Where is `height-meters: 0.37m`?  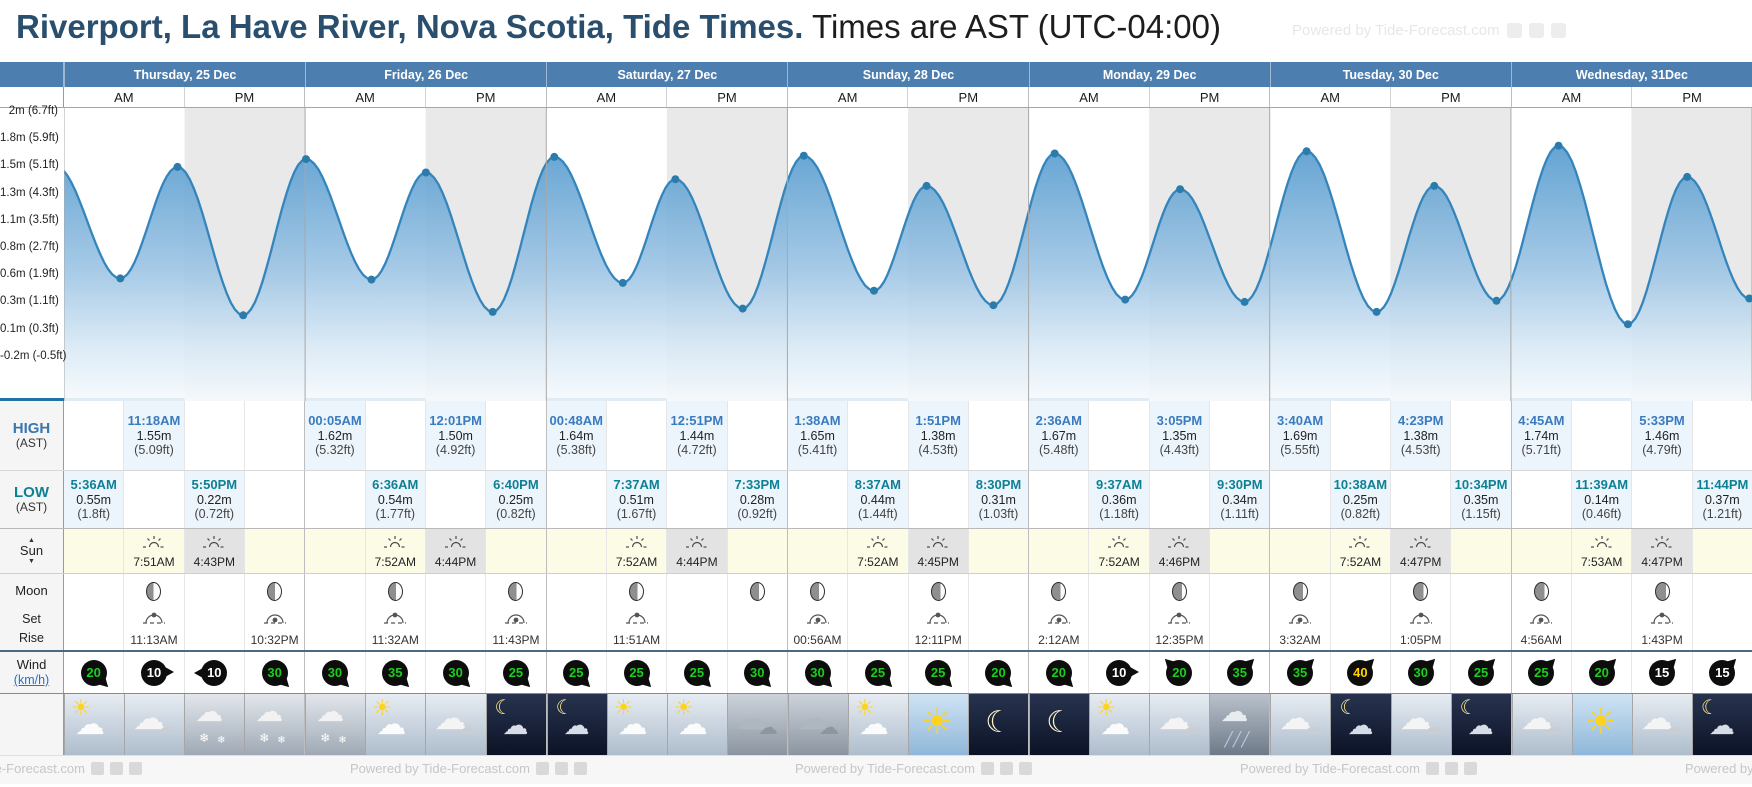
height-meters: 0.37m is located at coordinates (1722, 500).